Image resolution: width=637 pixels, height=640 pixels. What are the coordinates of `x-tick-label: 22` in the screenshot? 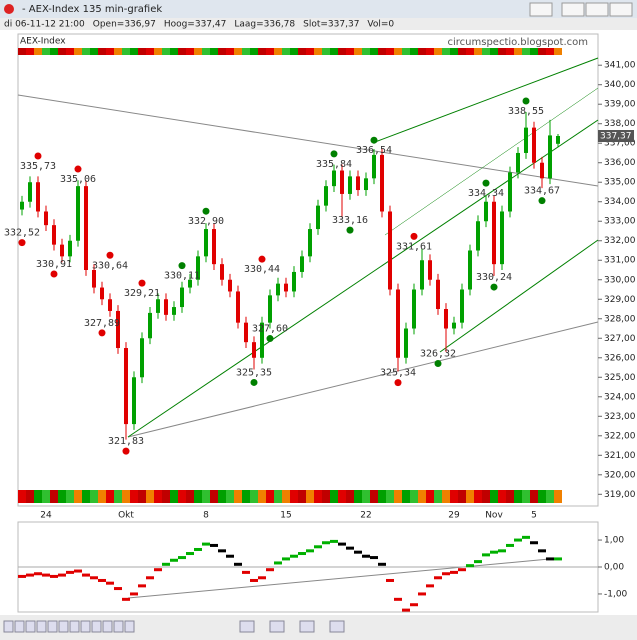 It's located at (365, 516).